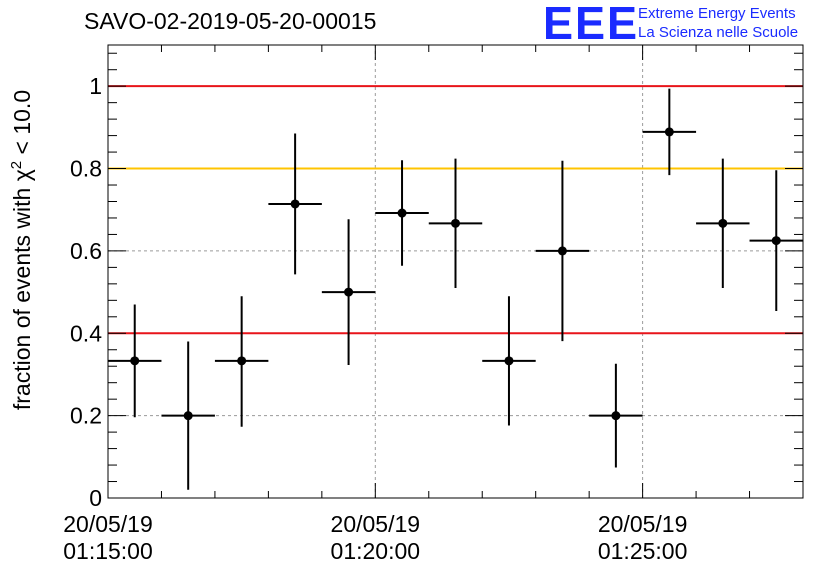 This screenshot has width=836, height=572. Describe the element at coordinates (108, 524) in the screenshot. I see `x-tick-date-0: 20/05/19` at that location.